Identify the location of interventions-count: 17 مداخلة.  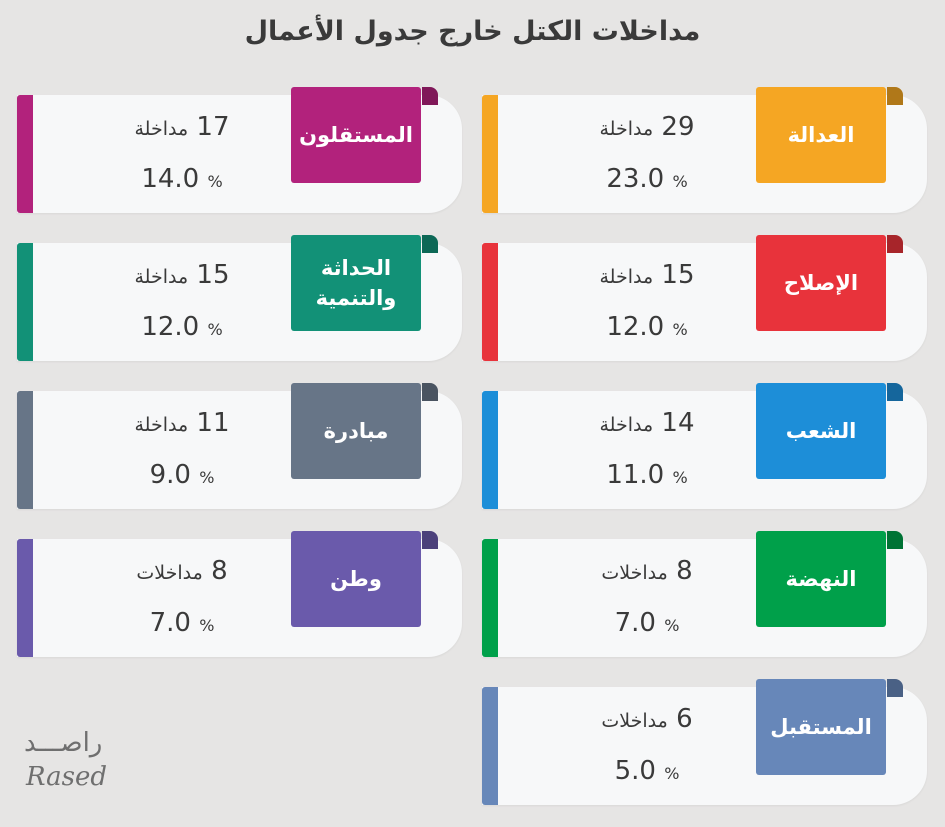
(182, 127).